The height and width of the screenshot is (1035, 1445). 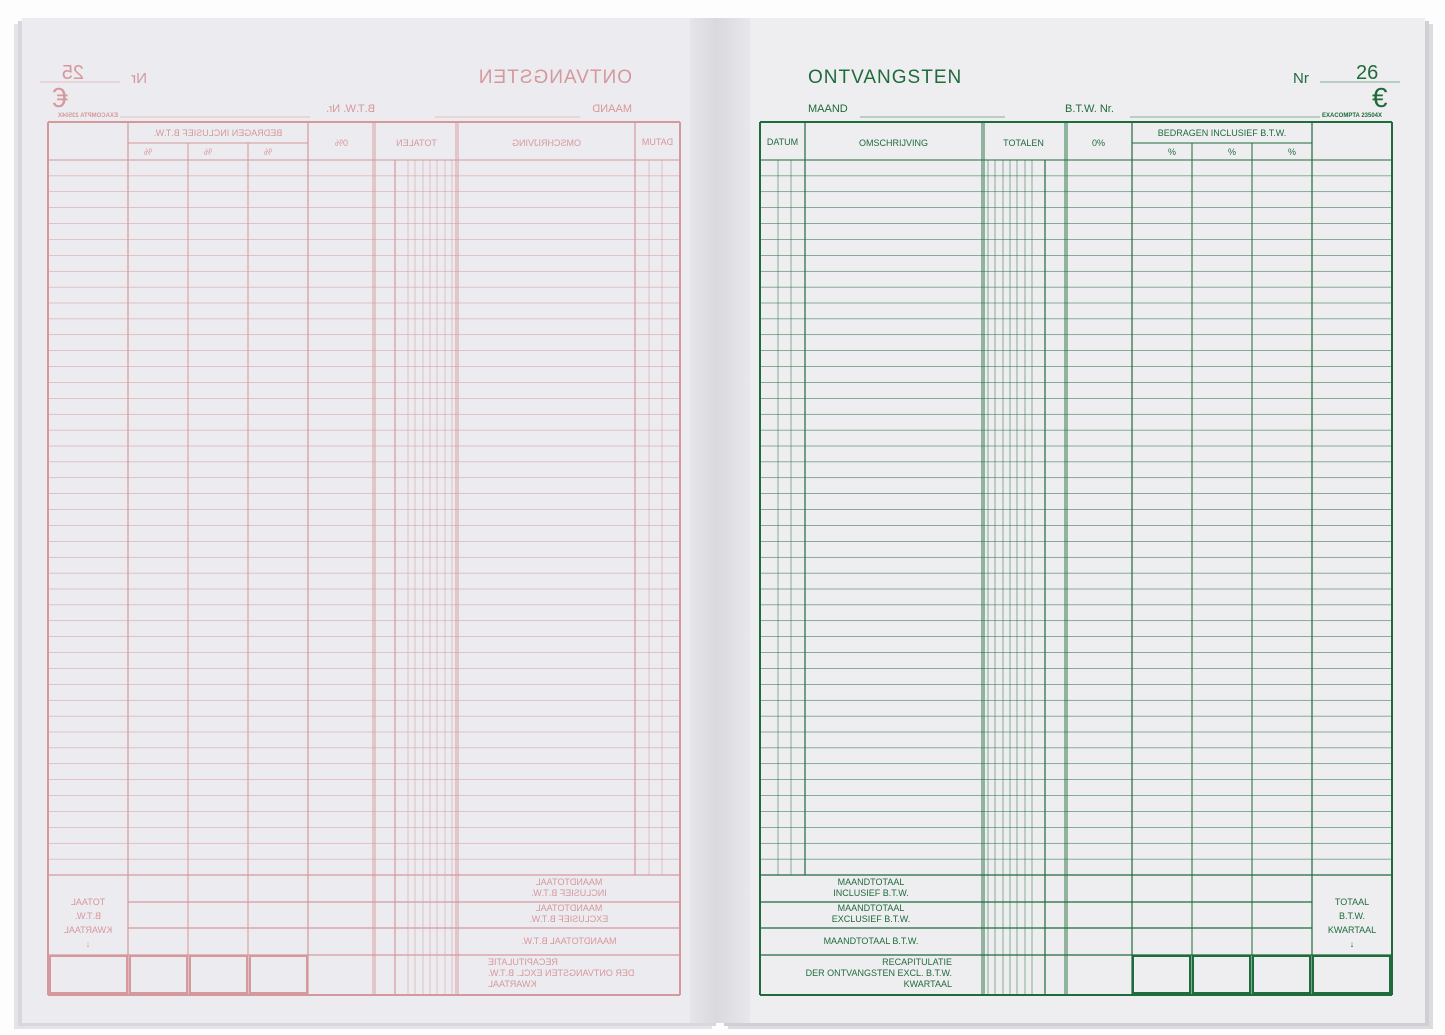 What do you see at coordinates (1367, 73) in the screenshot?
I see `page-number: 26` at bounding box center [1367, 73].